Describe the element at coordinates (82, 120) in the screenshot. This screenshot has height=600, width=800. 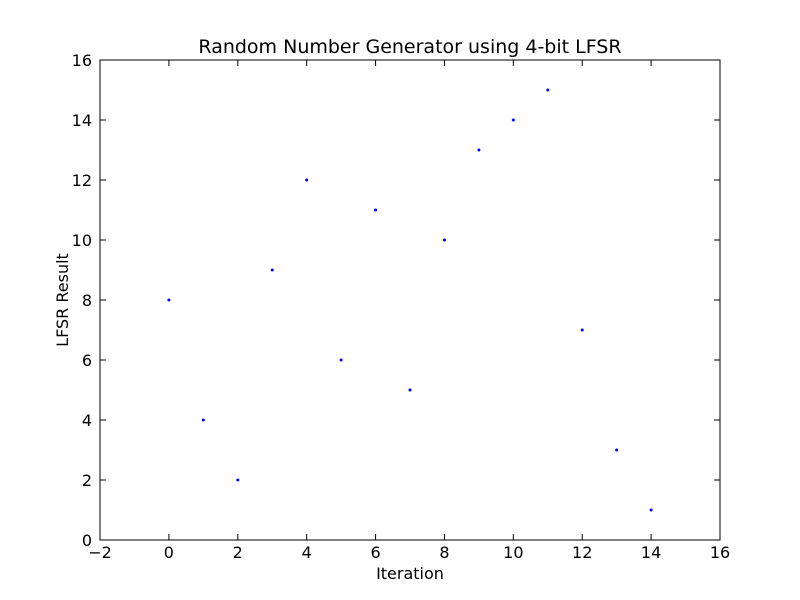
I see `y-tick-label: 14` at that location.